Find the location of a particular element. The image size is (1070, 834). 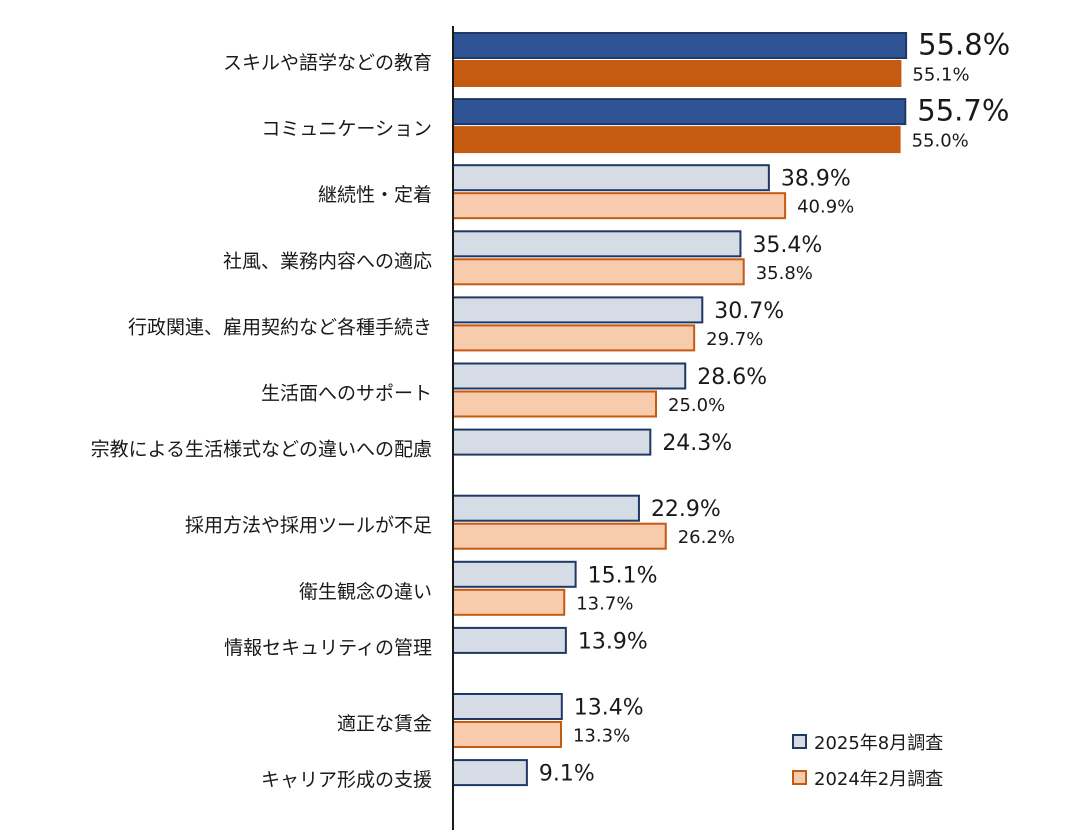

legend-swatch-2025 is located at coordinates (799, 741).